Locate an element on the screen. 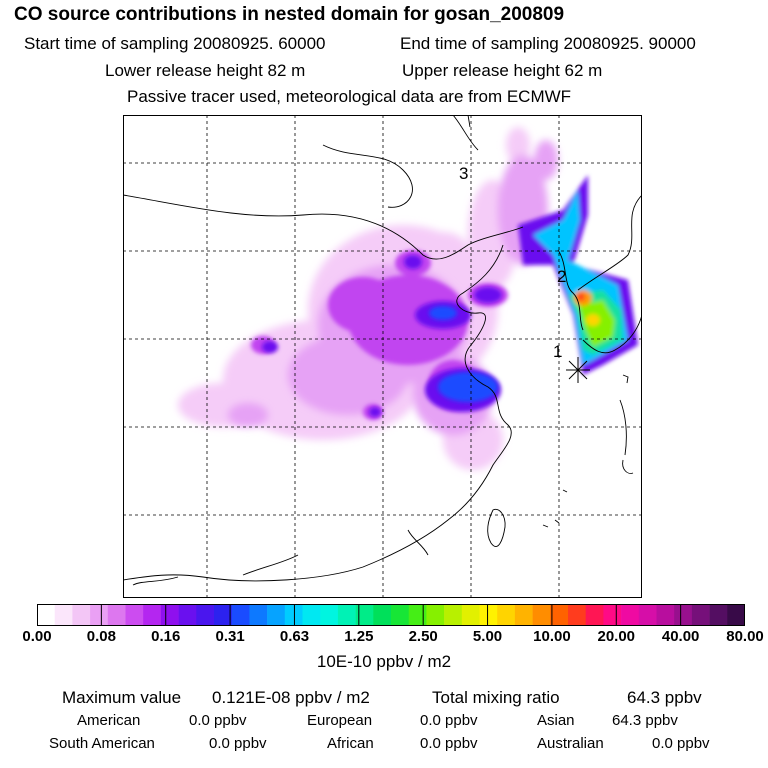 Image resolution: width=768 pixels, height=768 pixels. colorbar-tick-label: 0.08 is located at coordinates (101, 636).